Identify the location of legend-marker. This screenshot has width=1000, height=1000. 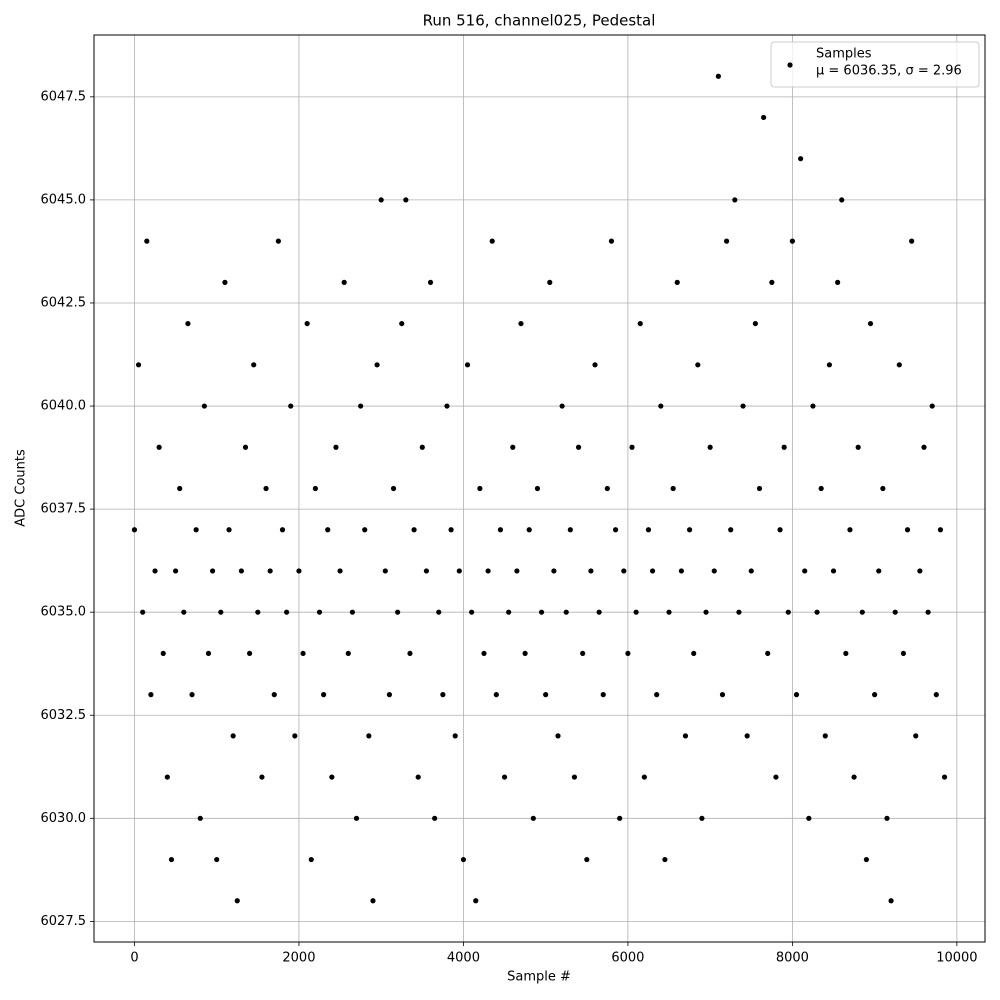
(790, 65).